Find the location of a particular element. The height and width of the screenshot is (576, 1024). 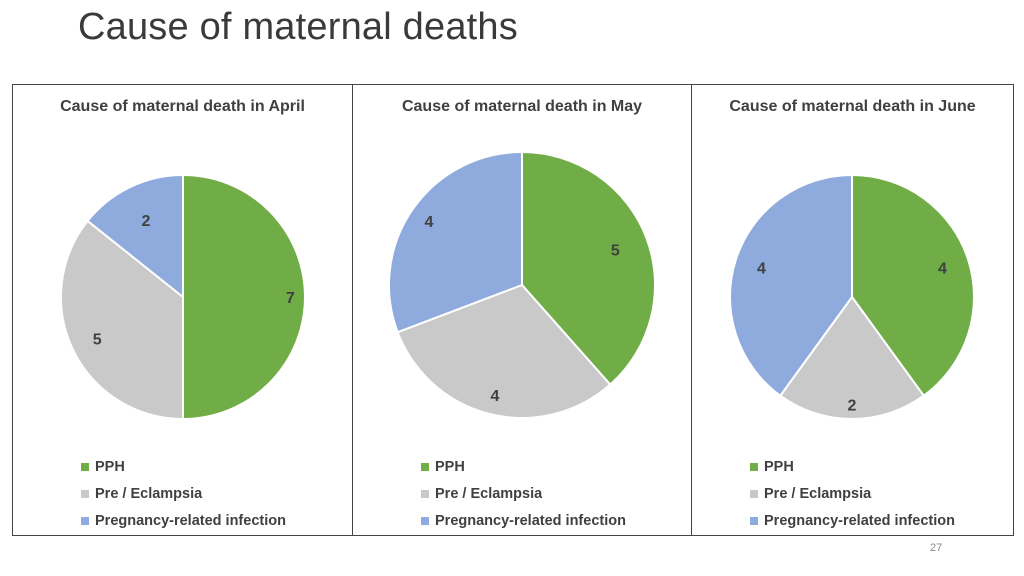

data-label-pre-eclampsia: 4 is located at coordinates (494, 396).